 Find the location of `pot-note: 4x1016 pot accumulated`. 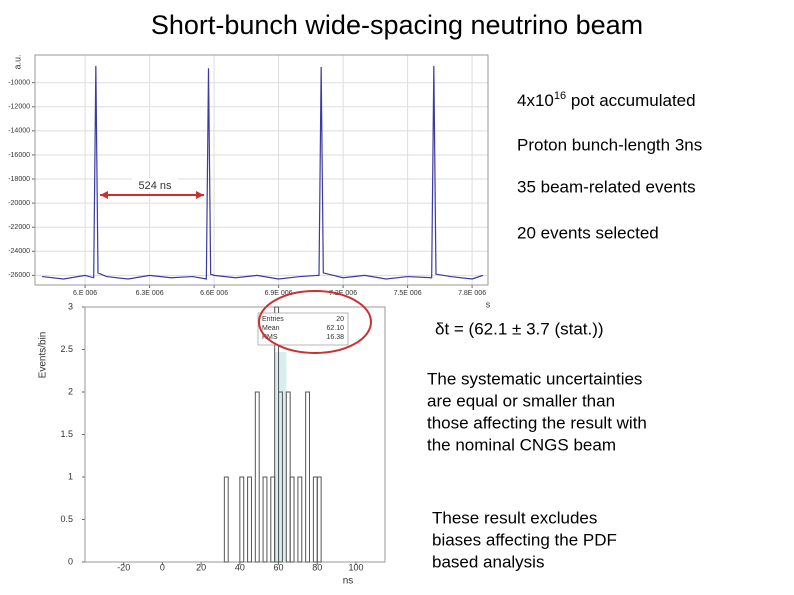

pot-note: 4x1016 pot accumulated is located at coordinates (606, 100).